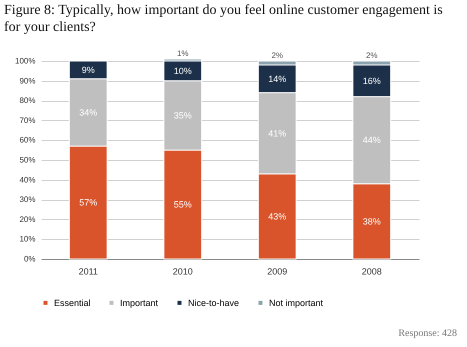  I want to click on y-tick-label: 90%, so click(27, 81).